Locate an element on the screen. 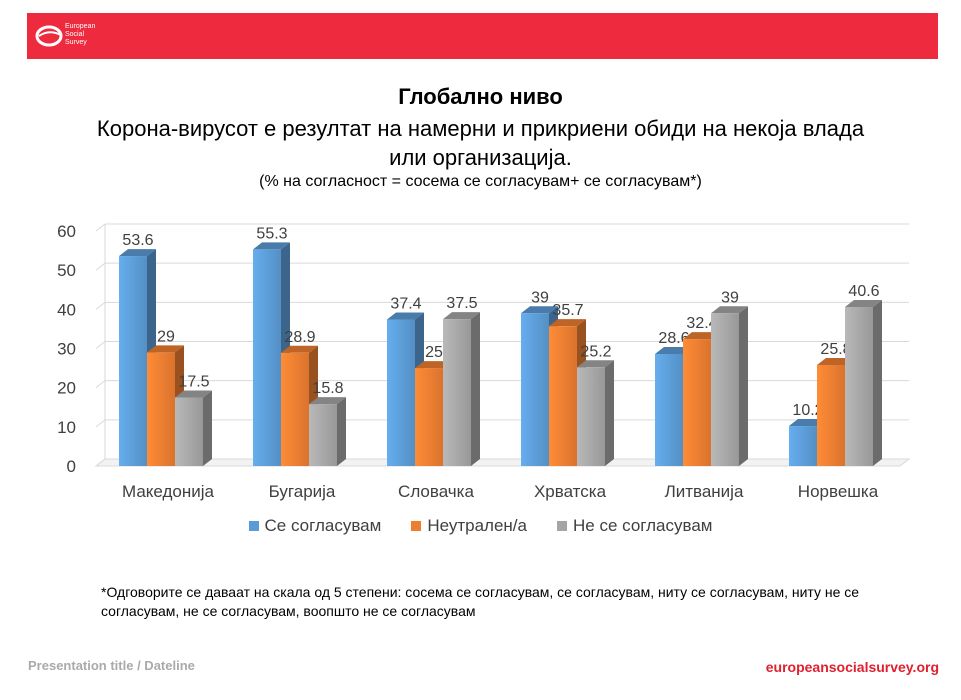 This screenshot has width=961, height=700. logo-line-2: Social is located at coordinates (75, 34).